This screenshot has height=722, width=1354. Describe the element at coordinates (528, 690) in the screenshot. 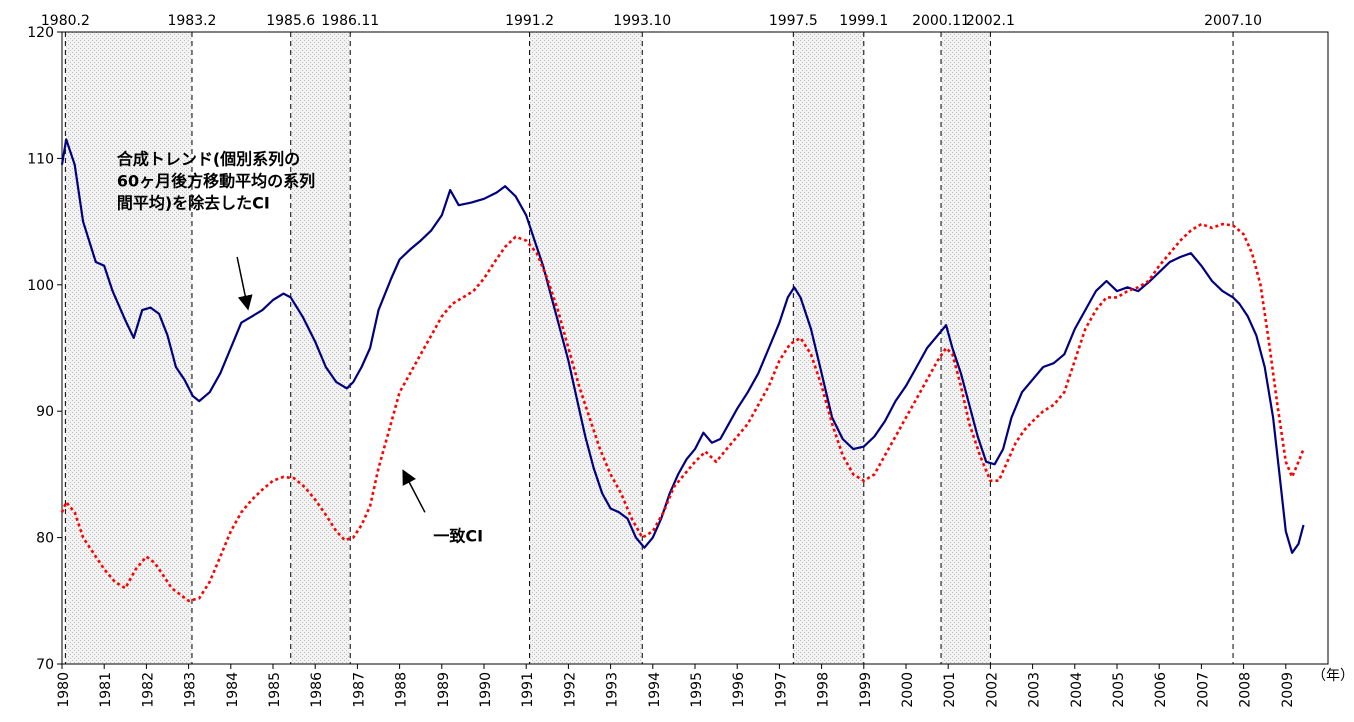

I see `x-tick-label: 1991` at that location.